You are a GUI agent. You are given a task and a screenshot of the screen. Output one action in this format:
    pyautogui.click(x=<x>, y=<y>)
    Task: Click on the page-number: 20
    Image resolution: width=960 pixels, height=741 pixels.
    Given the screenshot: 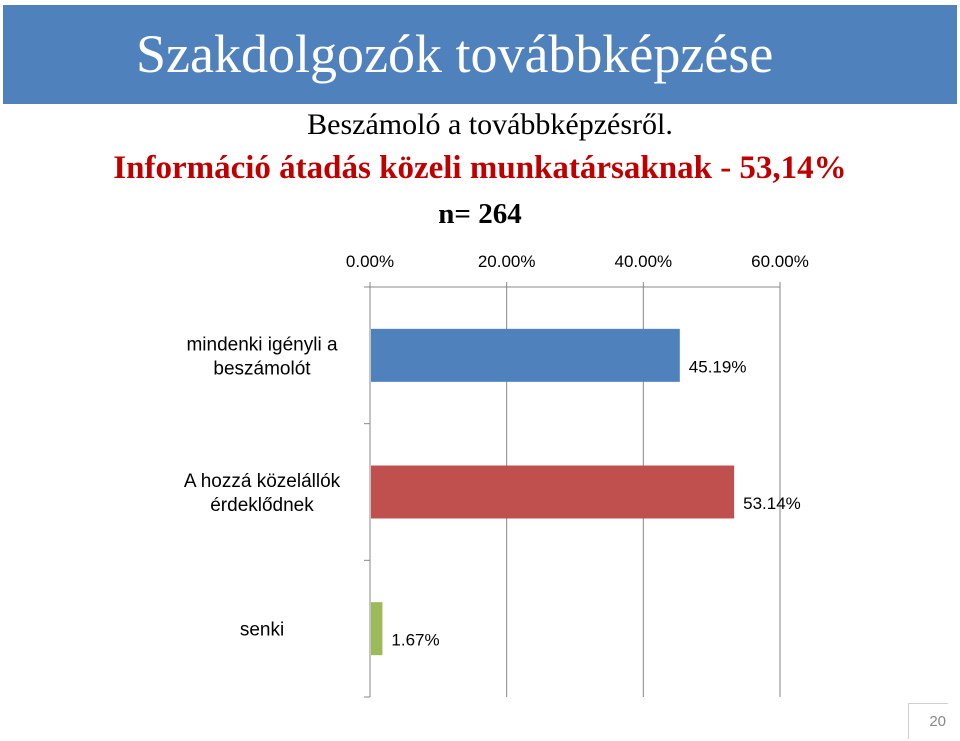 What is the action you would take?
    pyautogui.click(x=928, y=721)
    